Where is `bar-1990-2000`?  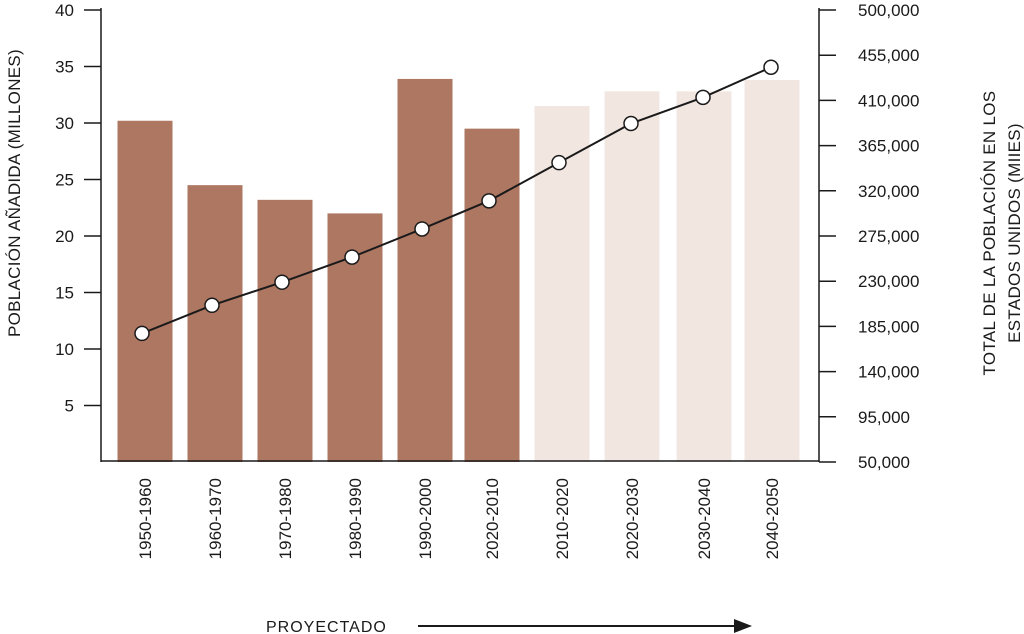 bar-1990-2000 is located at coordinates (425, 270).